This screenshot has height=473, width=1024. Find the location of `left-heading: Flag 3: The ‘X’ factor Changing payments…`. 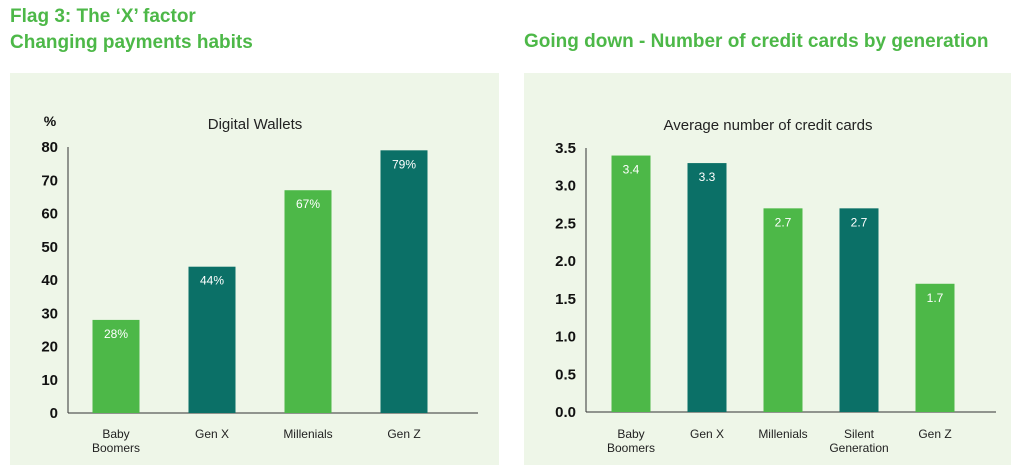

left-heading: Flag 3: The ‘X’ factor Changing payments… is located at coordinates (131, 30).